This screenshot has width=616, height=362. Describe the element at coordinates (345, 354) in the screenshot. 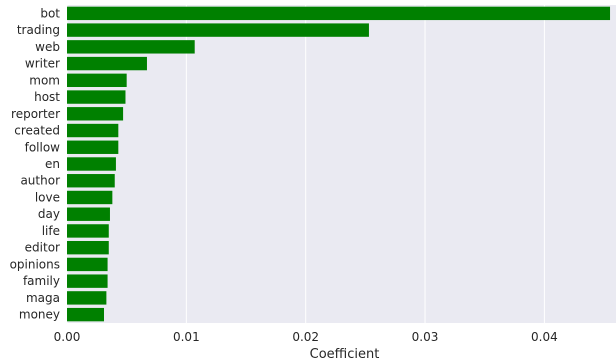

I see `x-axis-title: Coefficient` at that location.